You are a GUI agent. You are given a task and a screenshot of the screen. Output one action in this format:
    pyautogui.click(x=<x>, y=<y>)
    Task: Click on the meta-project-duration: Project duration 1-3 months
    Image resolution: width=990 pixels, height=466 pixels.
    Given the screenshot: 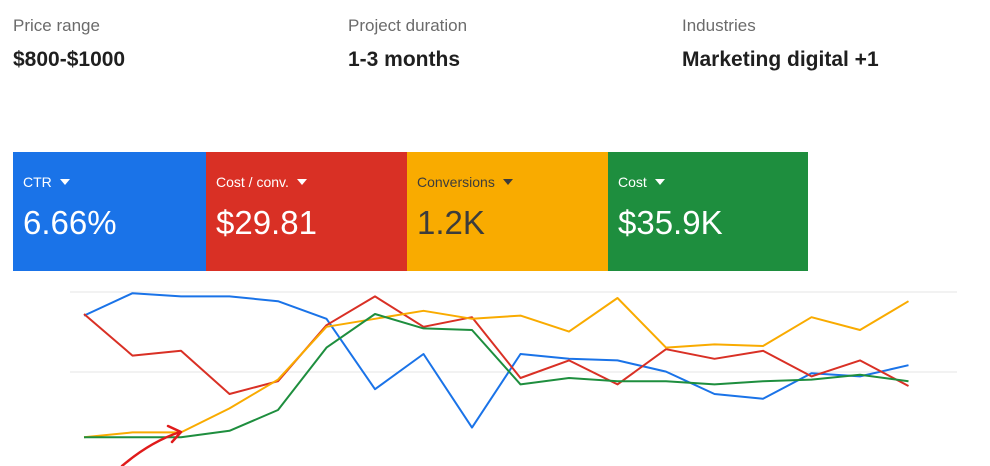 What is the action you would take?
    pyautogui.click(x=407, y=44)
    